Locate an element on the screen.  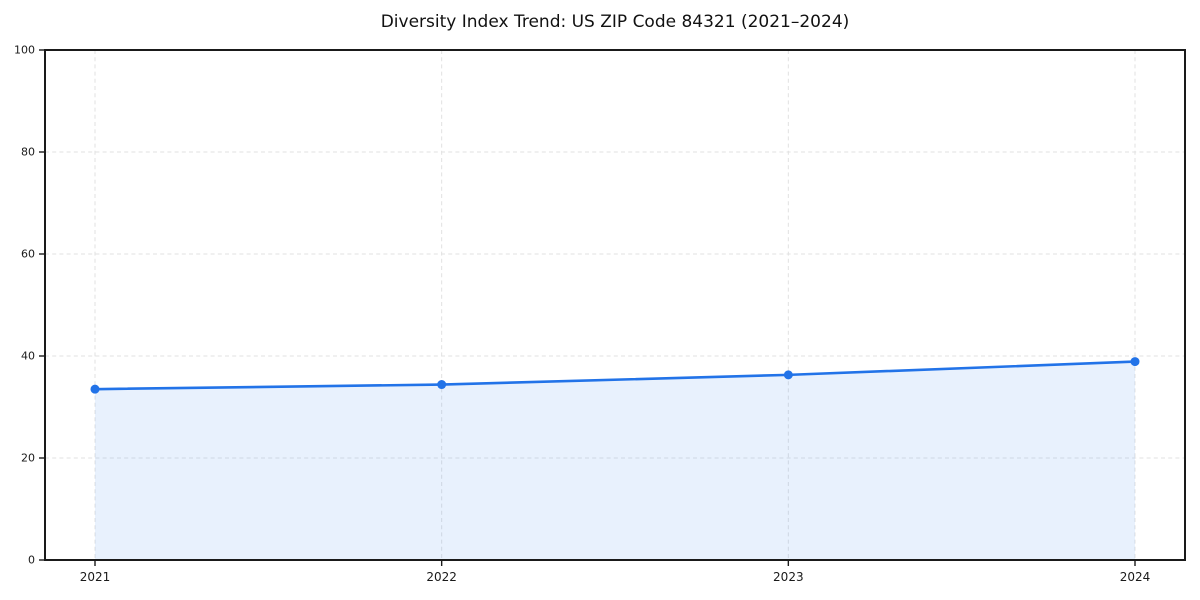
y-tick-label: 20 is located at coordinates (28, 458).